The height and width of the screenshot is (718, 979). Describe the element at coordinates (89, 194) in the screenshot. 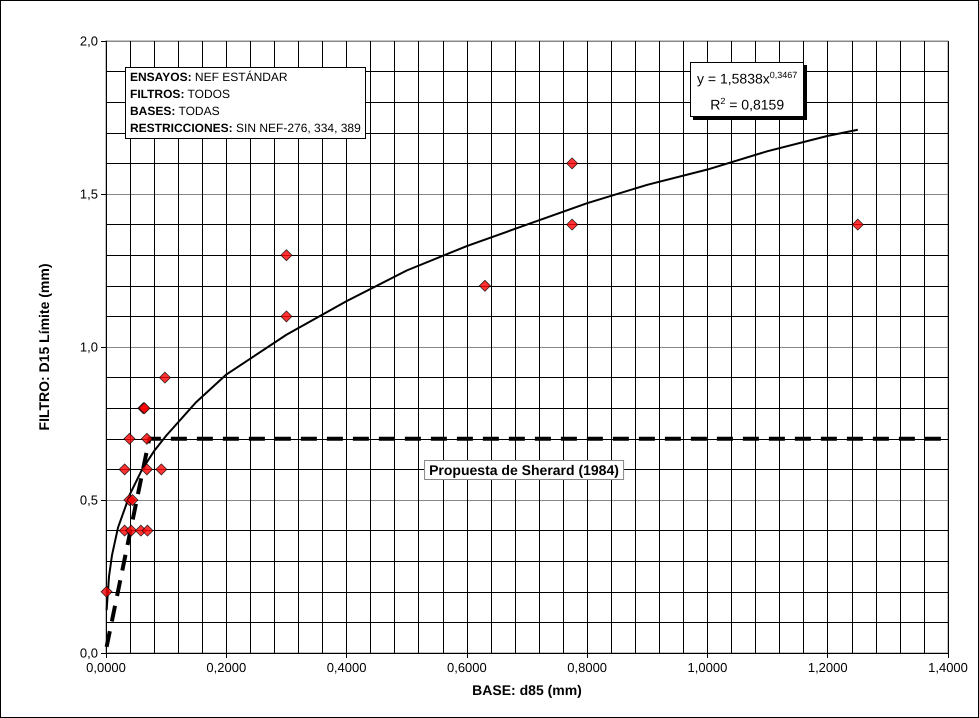

I see `y-tick-label: 1,5` at that location.